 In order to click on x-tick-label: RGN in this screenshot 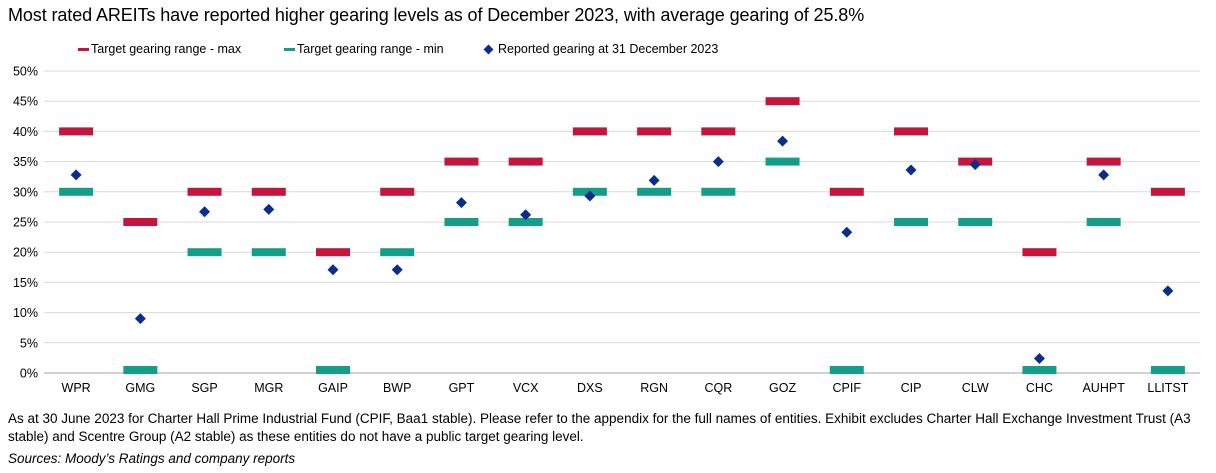, I will do `click(654, 388)`.